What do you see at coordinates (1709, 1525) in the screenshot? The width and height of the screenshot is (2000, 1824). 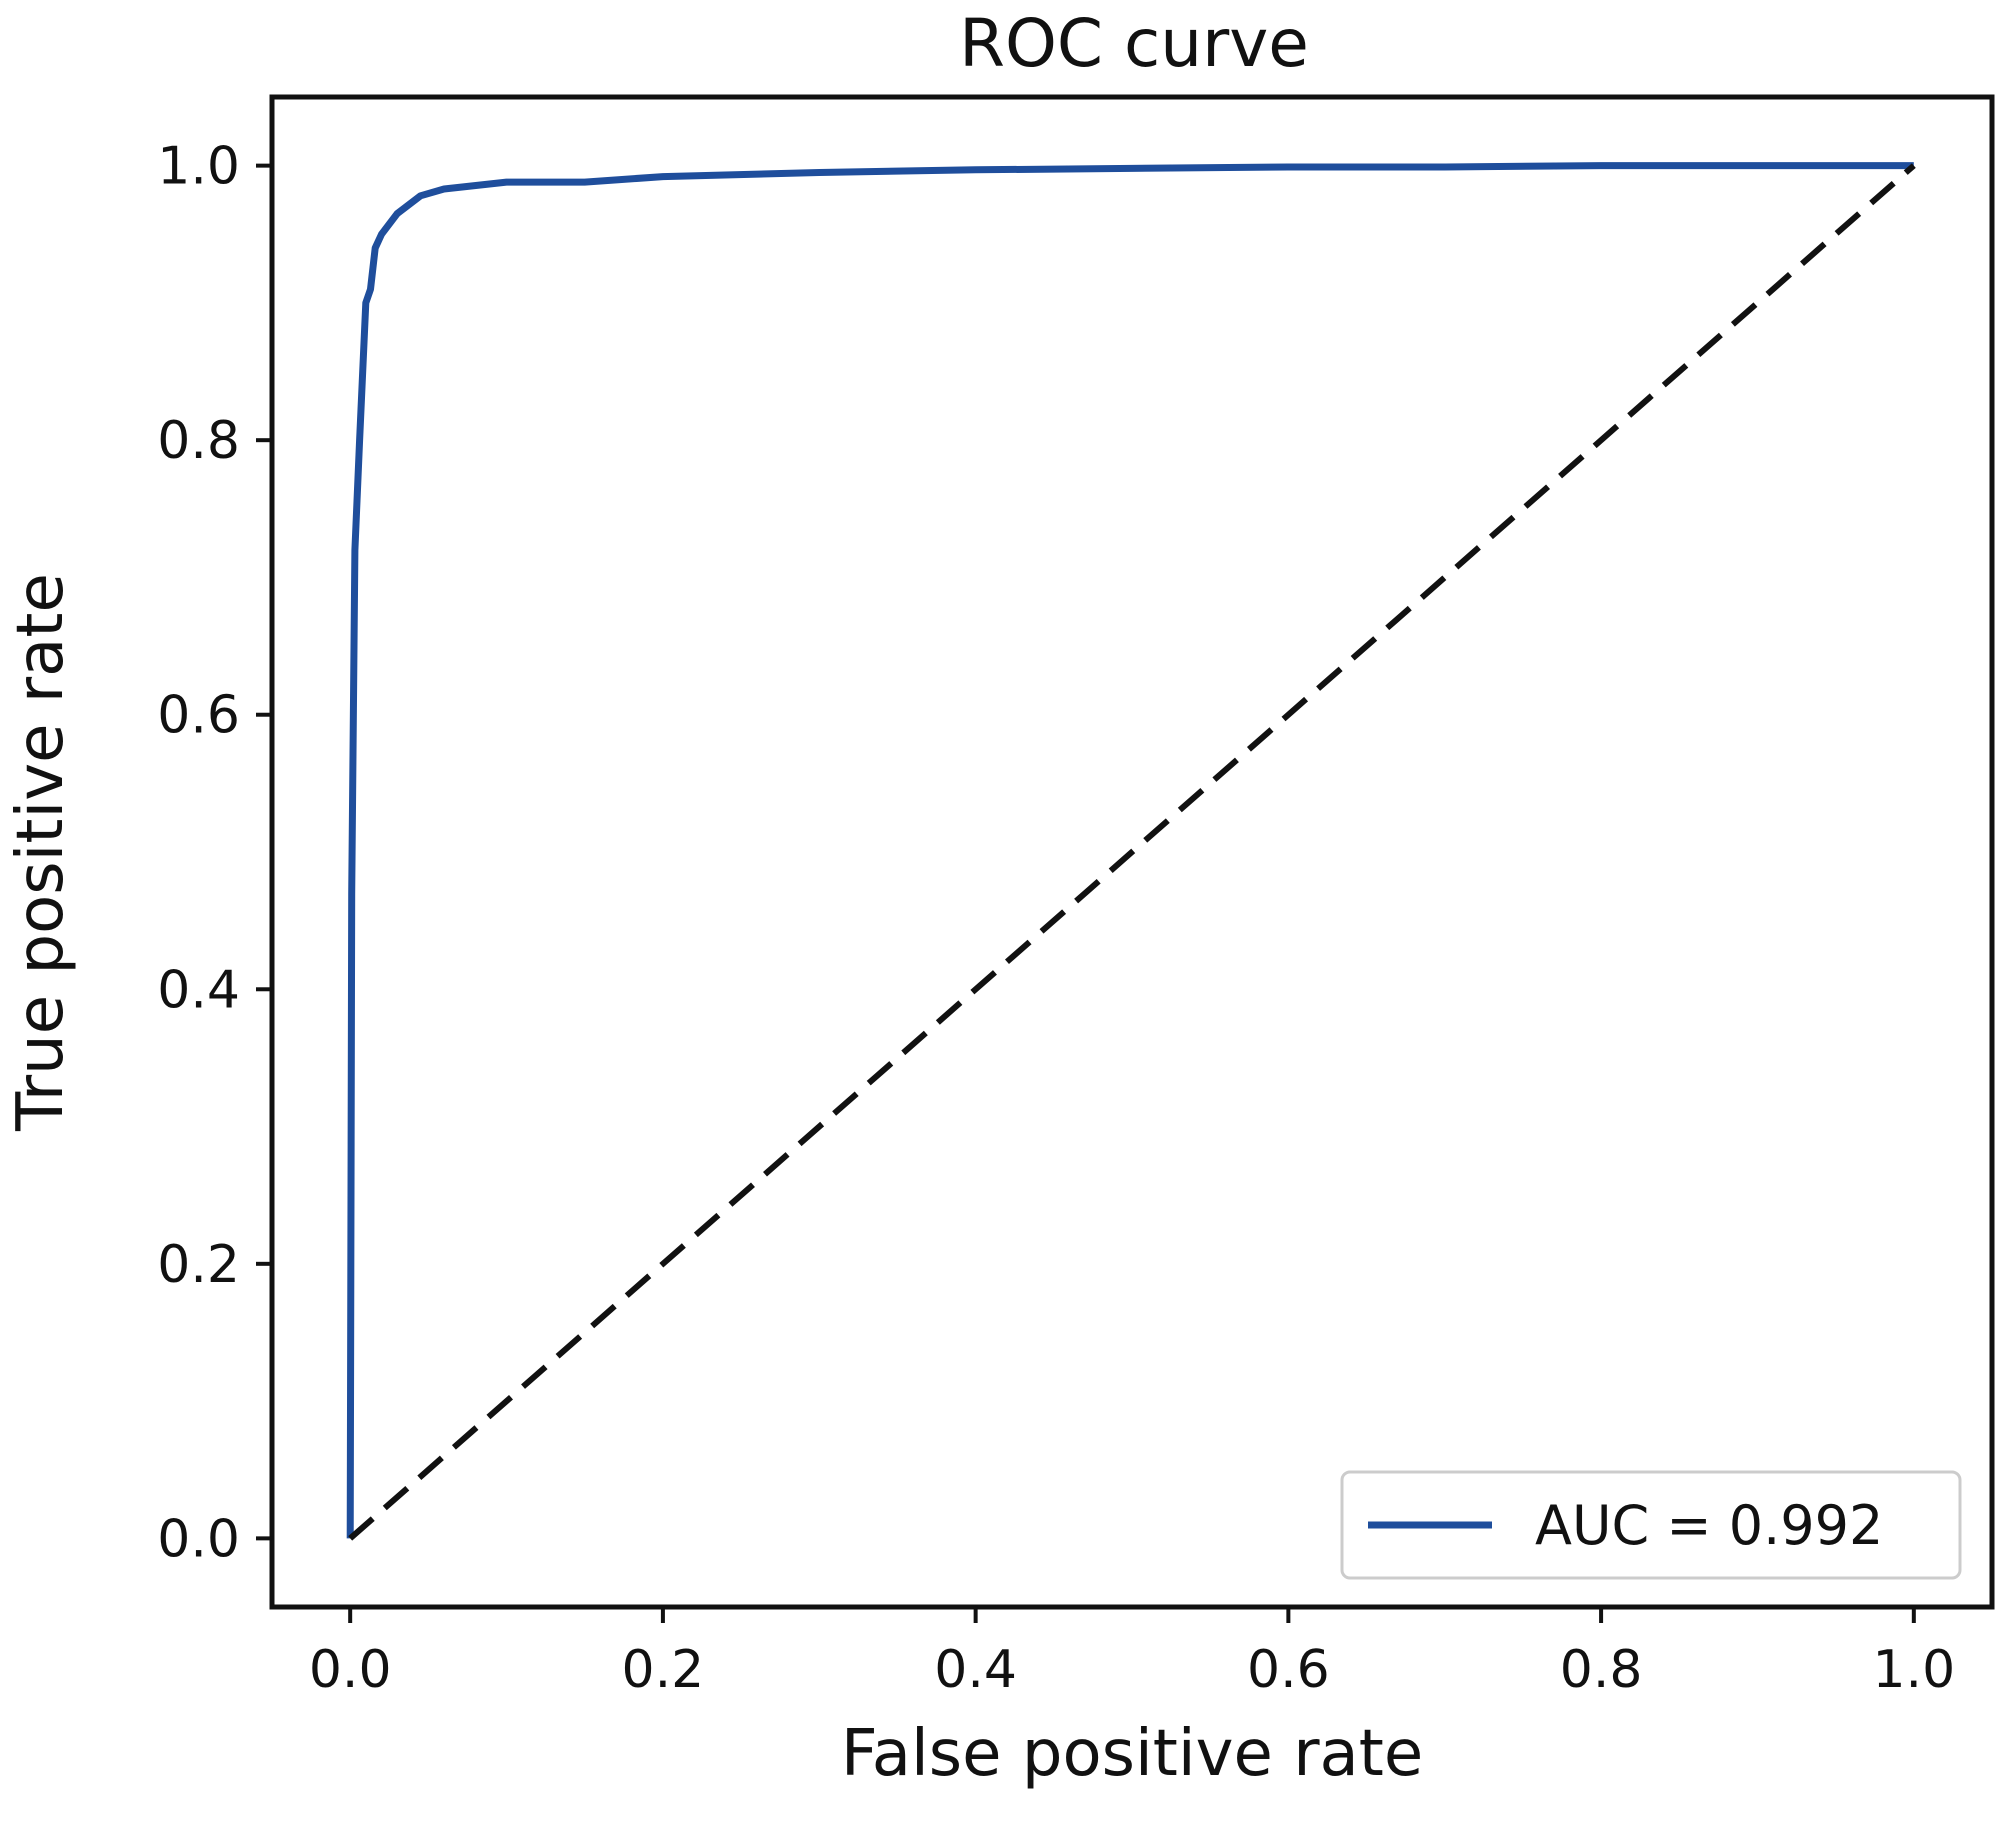 I see `legend-entry-auc: AUC = 0.992` at bounding box center [1709, 1525].